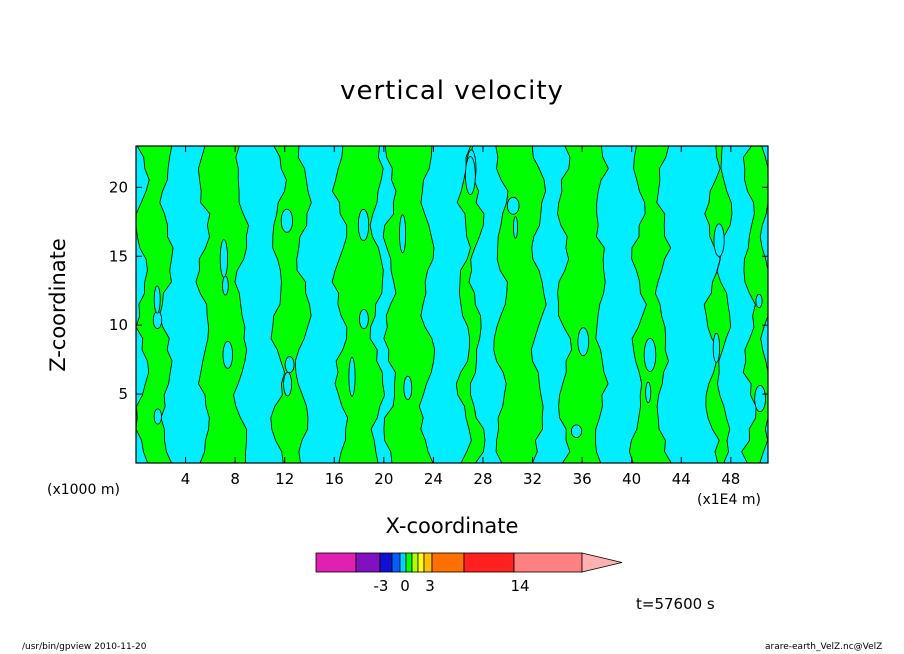 The image size is (904, 654). I want to click on x-tick-label: 36, so click(582, 479).